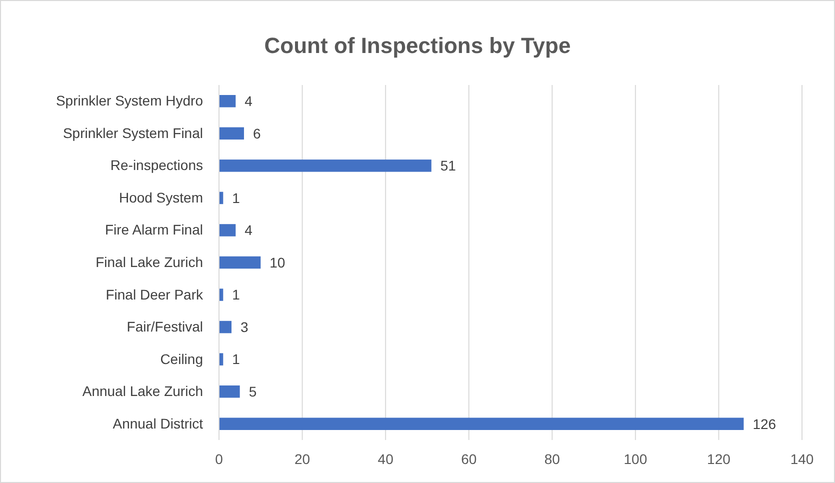 The height and width of the screenshot is (483, 835). What do you see at coordinates (252, 391) in the screenshot?
I see `data-label: 5` at bounding box center [252, 391].